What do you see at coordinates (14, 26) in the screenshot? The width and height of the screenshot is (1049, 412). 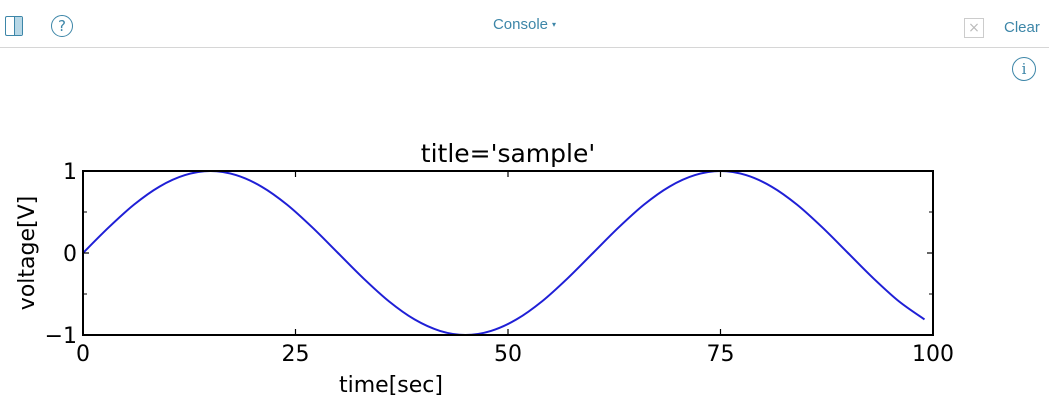 I see `sidebar-toggle-icon` at bounding box center [14, 26].